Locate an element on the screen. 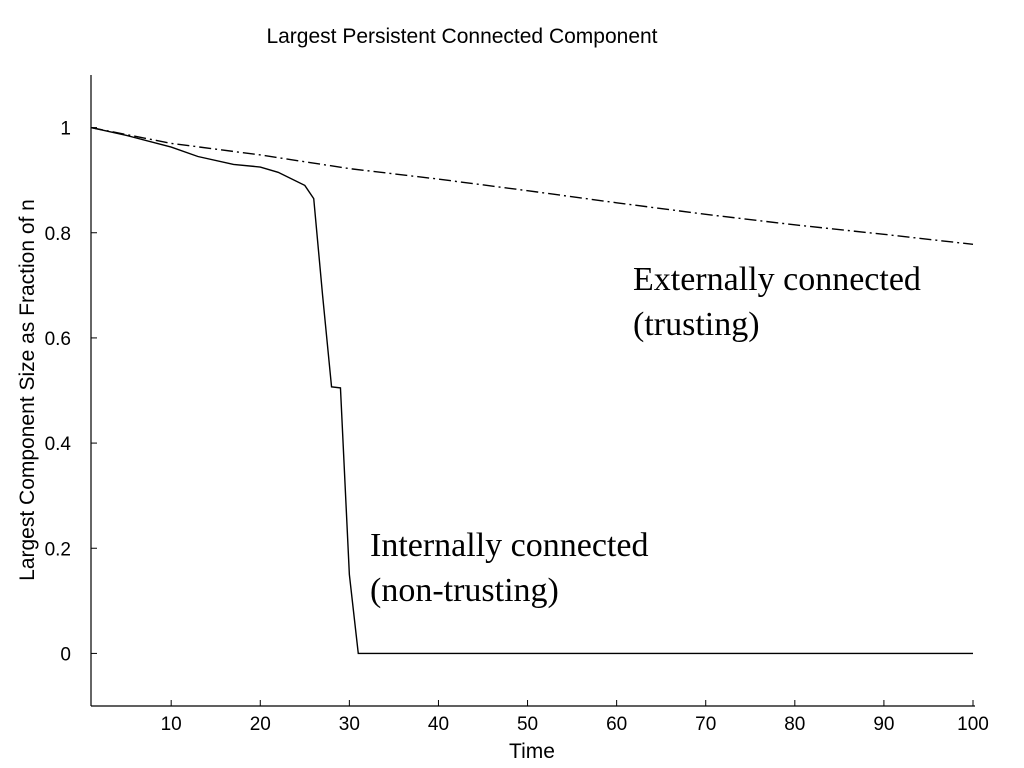 This screenshot has height=768, width=1024. x-tick-label: 70 is located at coordinates (705, 724).